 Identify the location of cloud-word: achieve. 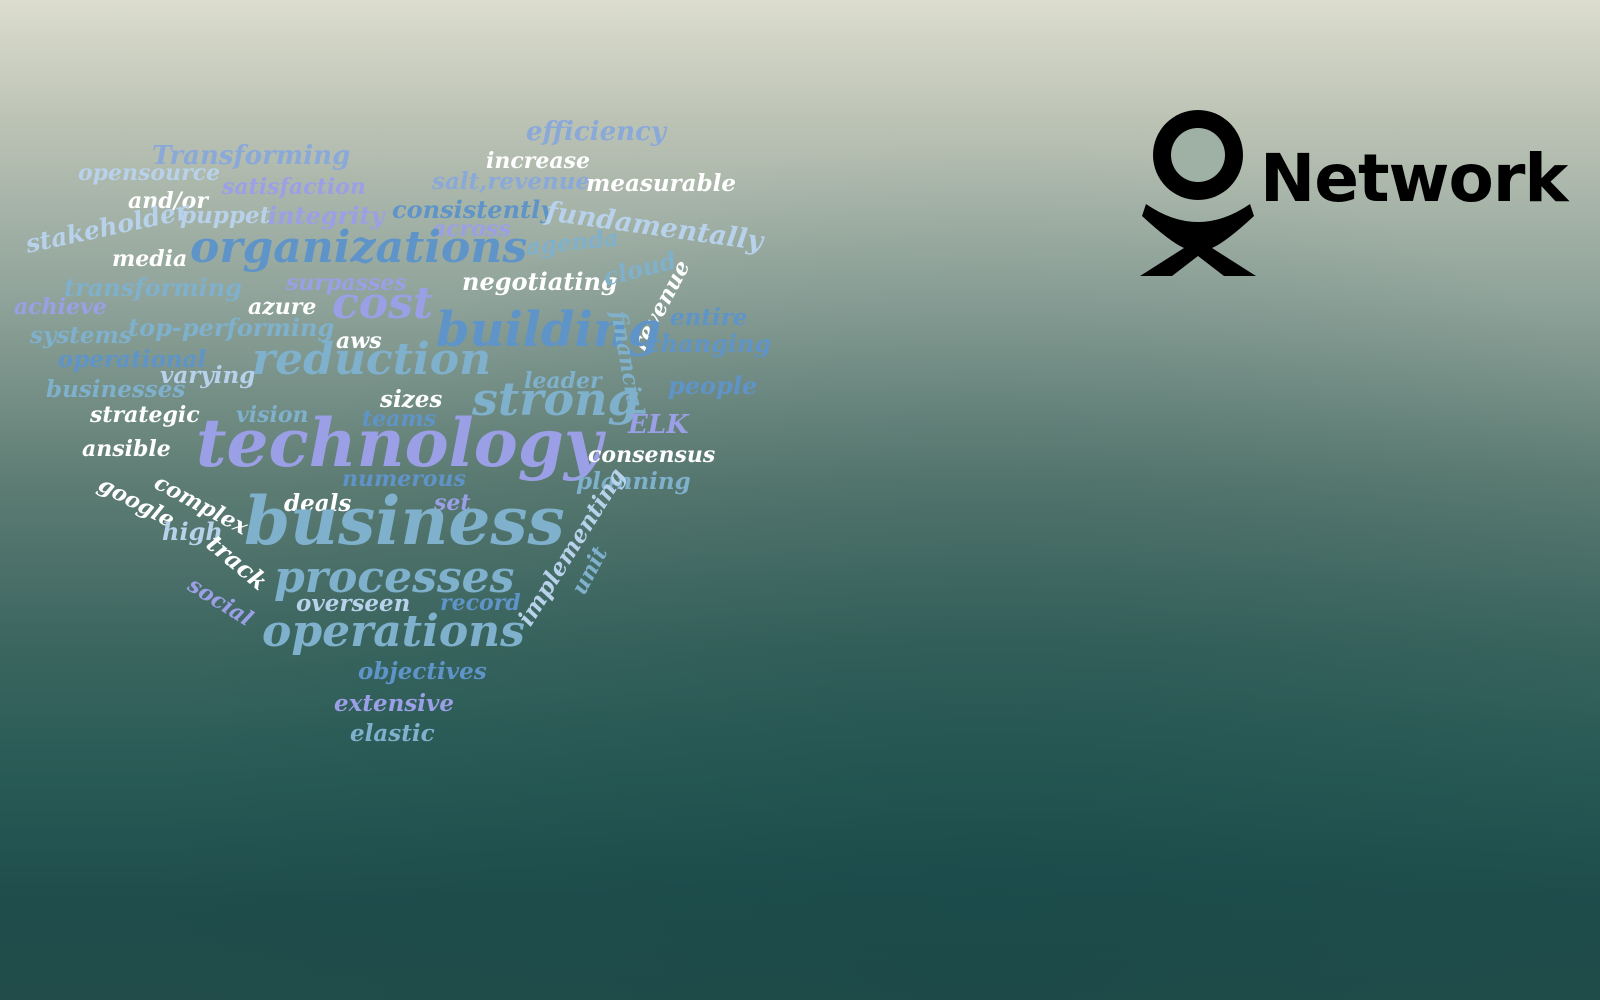
(60, 307).